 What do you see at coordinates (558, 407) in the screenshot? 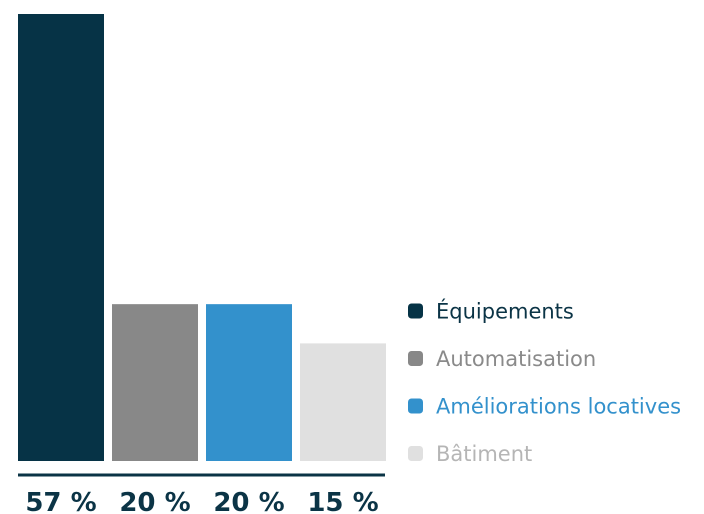
I see `legend-label-3: Améliorations locatives` at bounding box center [558, 407].